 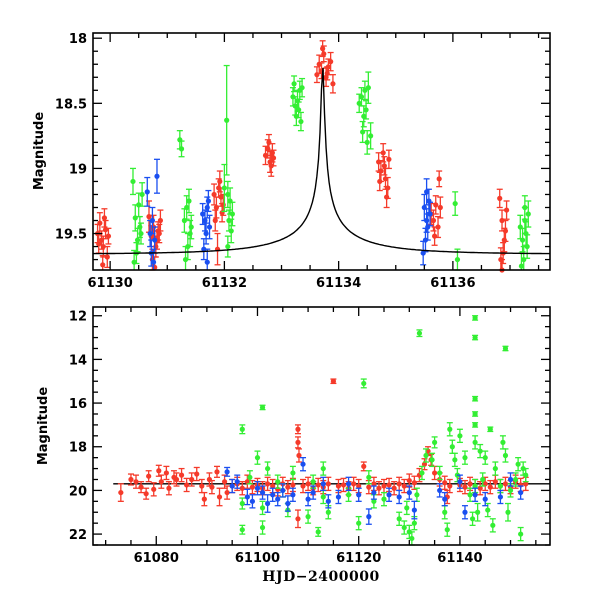 I want to click on top-y-axis-label: Magnitude, so click(x=39, y=151).